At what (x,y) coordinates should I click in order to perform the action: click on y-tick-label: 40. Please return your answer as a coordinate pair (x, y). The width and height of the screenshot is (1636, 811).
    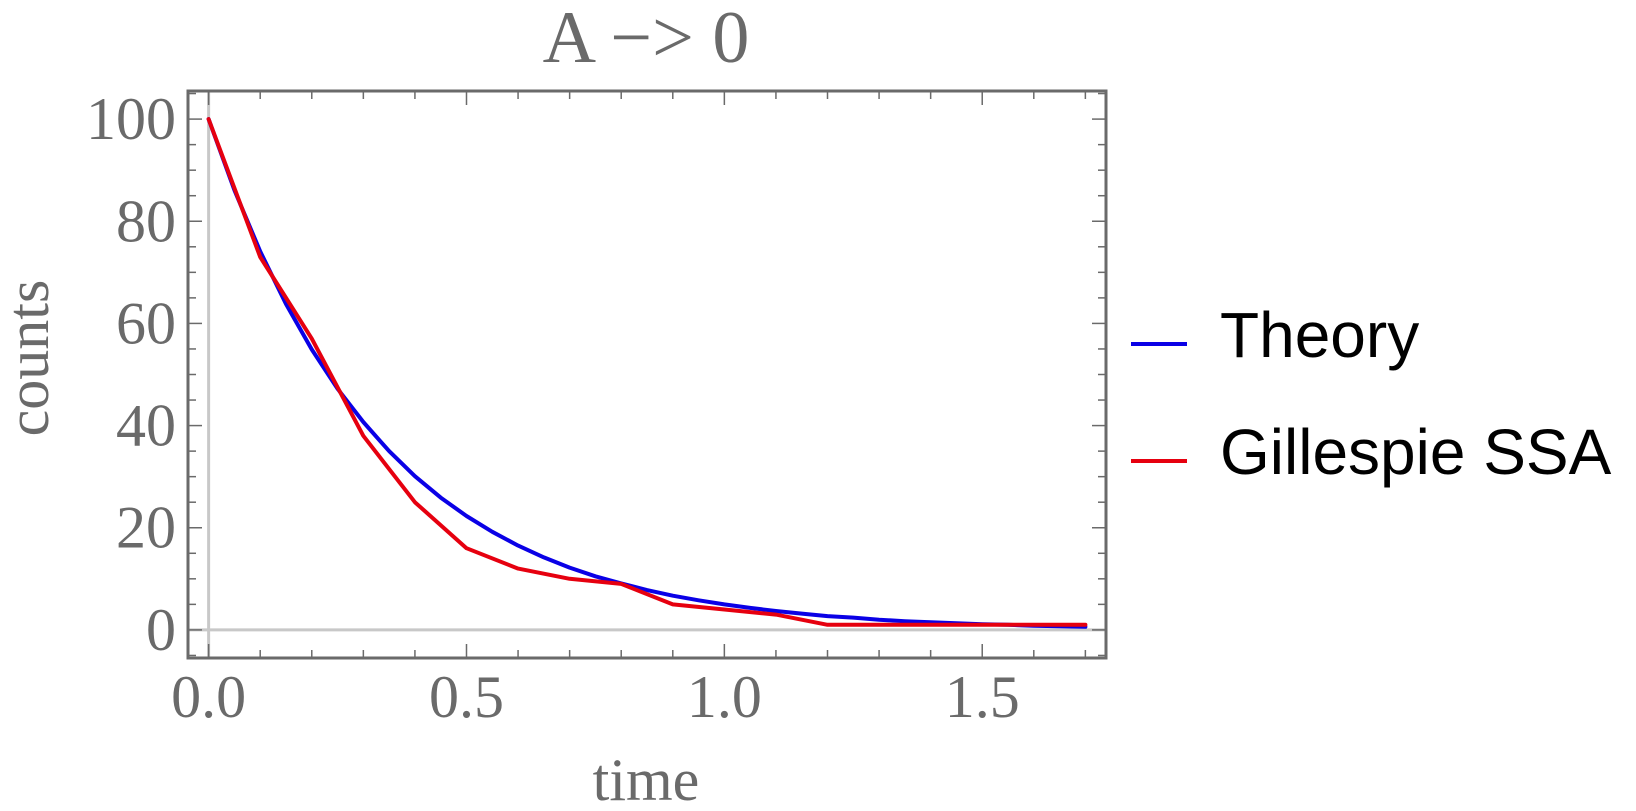
    Looking at the image, I should click on (146, 426).